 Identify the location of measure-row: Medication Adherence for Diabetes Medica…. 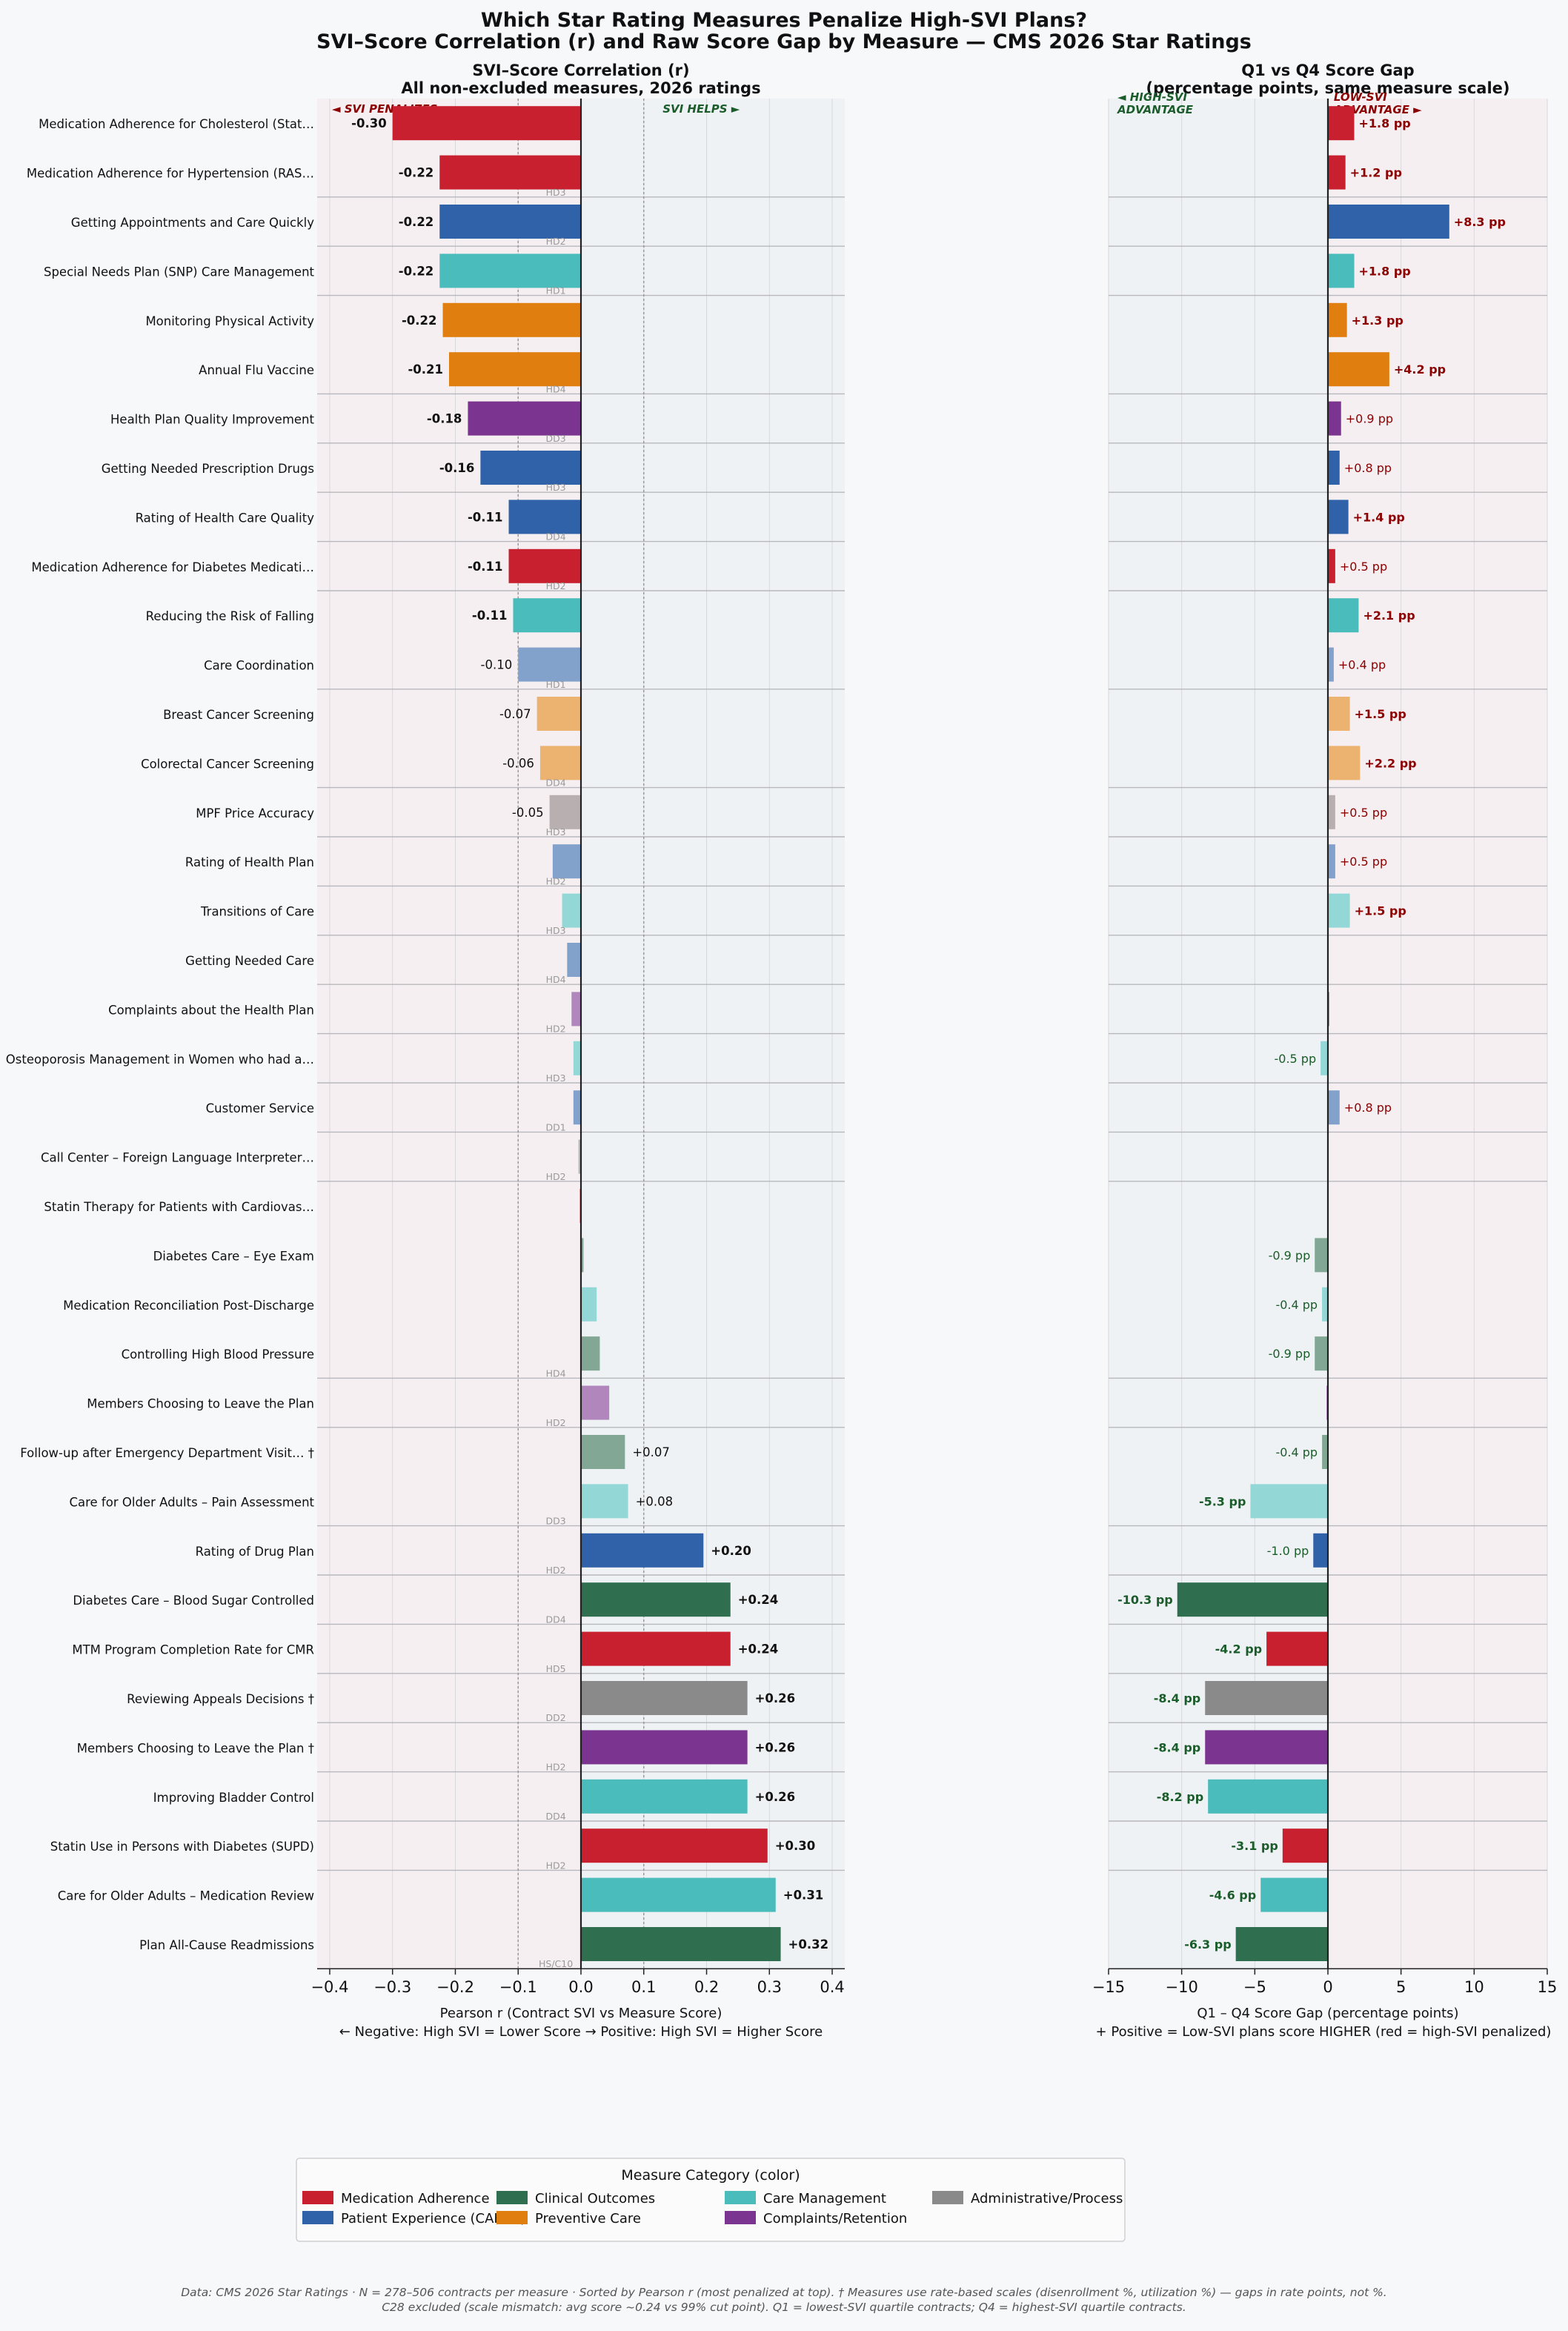
(709, 569).